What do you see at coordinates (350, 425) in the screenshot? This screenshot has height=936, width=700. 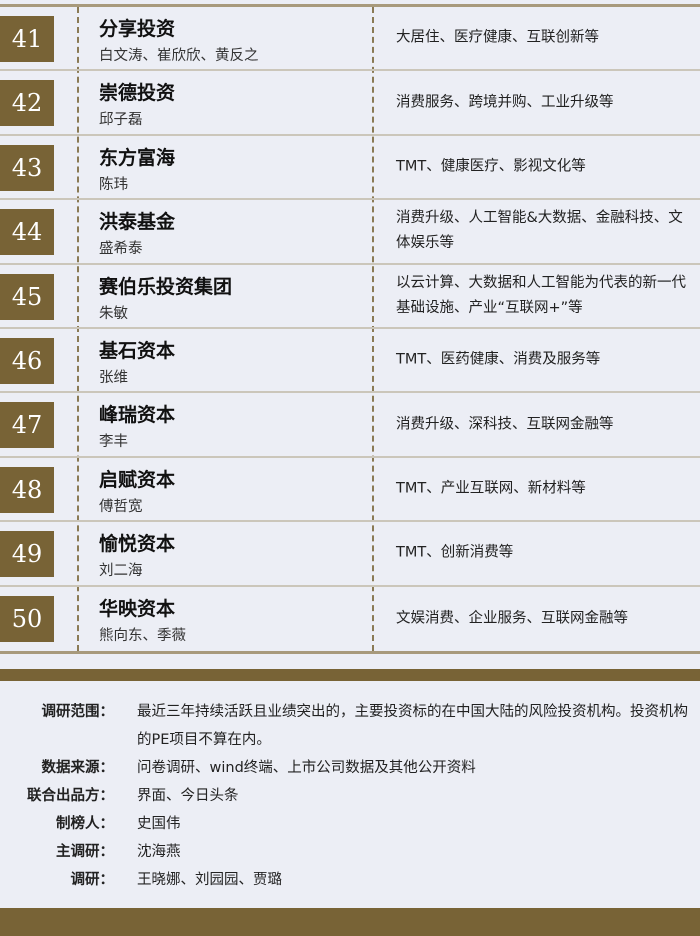 I see `table-row: 47 峰瑞资本 李丰 消费升级、深科技、互联网金融等` at bounding box center [350, 425].